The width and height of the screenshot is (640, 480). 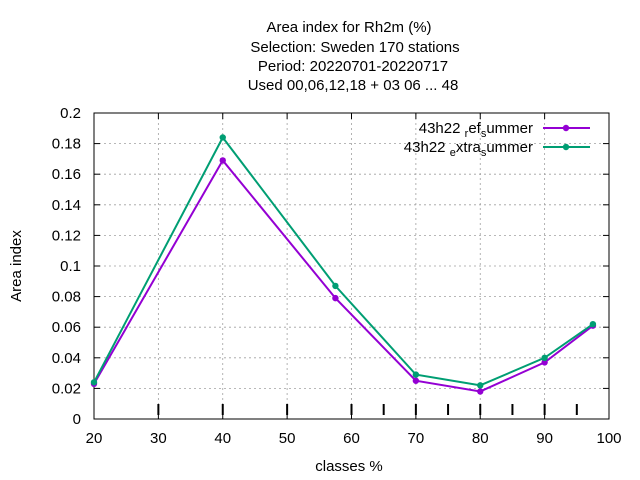 What do you see at coordinates (70, 113) in the screenshot?
I see `y-tick-label: 0.2` at bounding box center [70, 113].